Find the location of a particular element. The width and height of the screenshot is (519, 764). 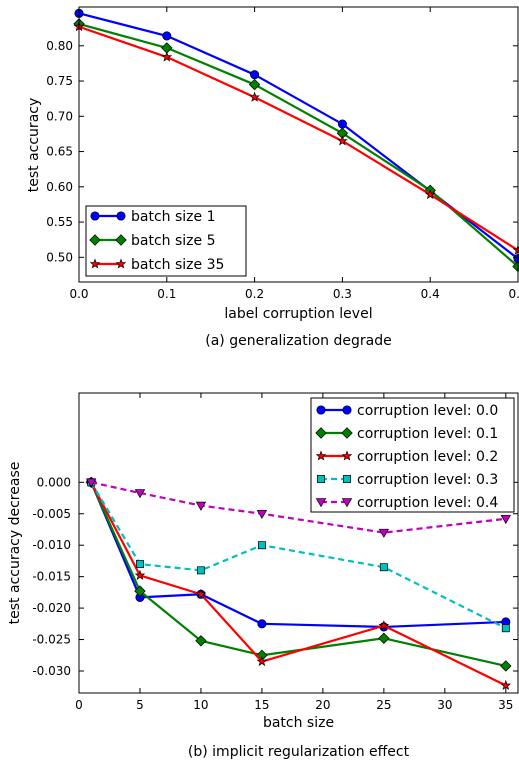

chart-a-ylabel: test accuracy is located at coordinates (34, 145).